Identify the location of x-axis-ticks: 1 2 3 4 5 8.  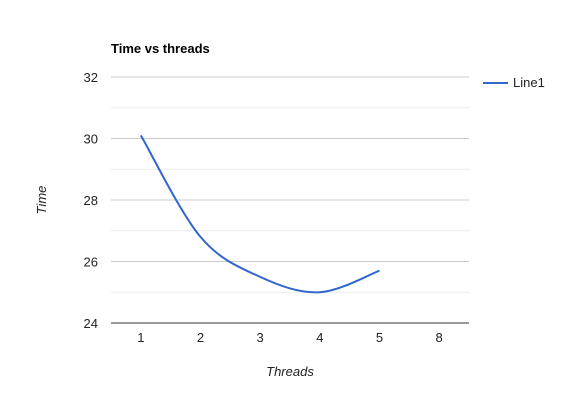
(290, 337).